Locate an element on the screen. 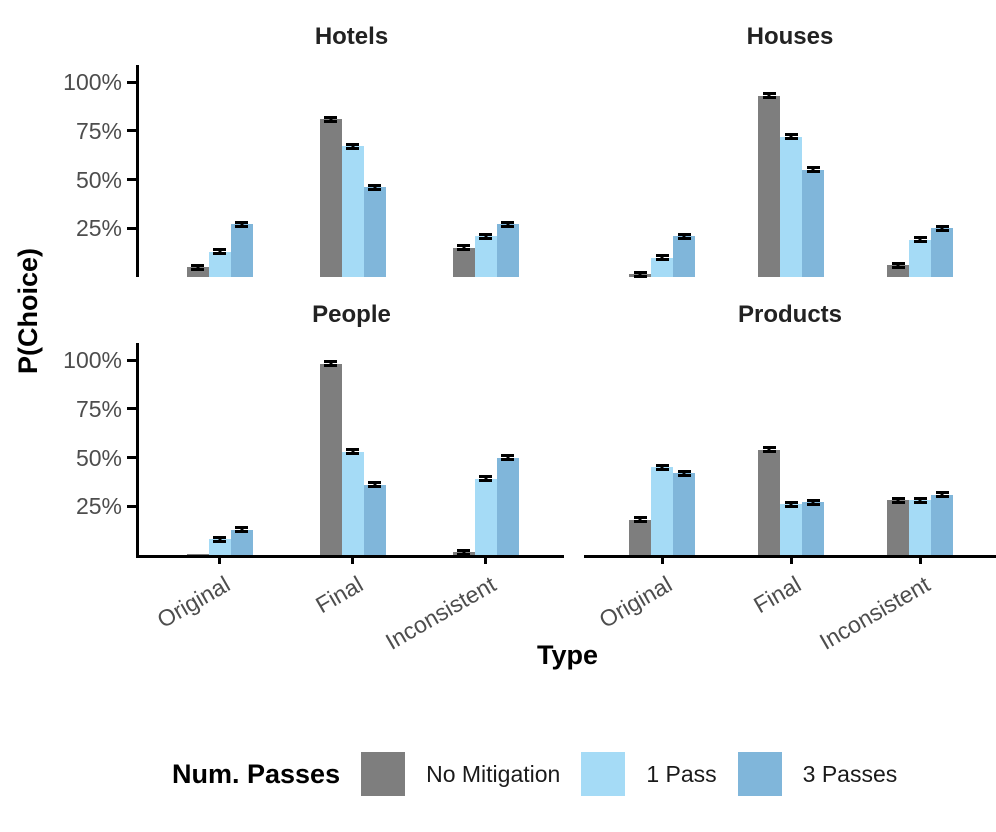  facet-title: Products is located at coordinates (789, 314).